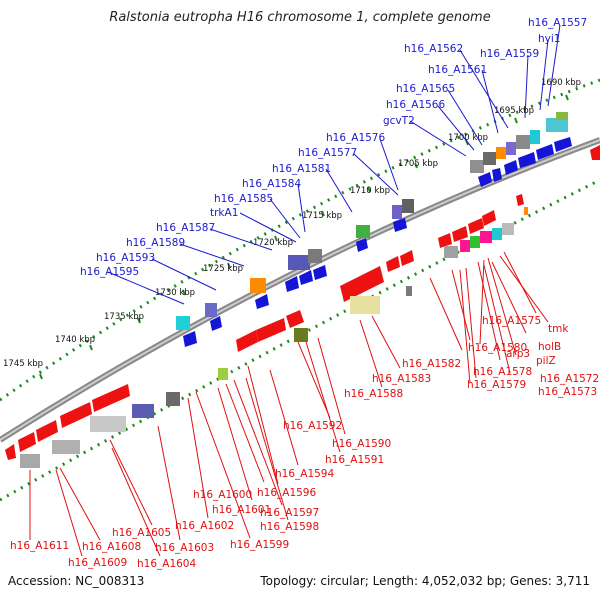 Image resolution: width=600 pixels, height=600 pixels. What do you see at coordinates (509, 54) in the screenshot?
I see `forward-label: h16_A1559` at bounding box center [509, 54].